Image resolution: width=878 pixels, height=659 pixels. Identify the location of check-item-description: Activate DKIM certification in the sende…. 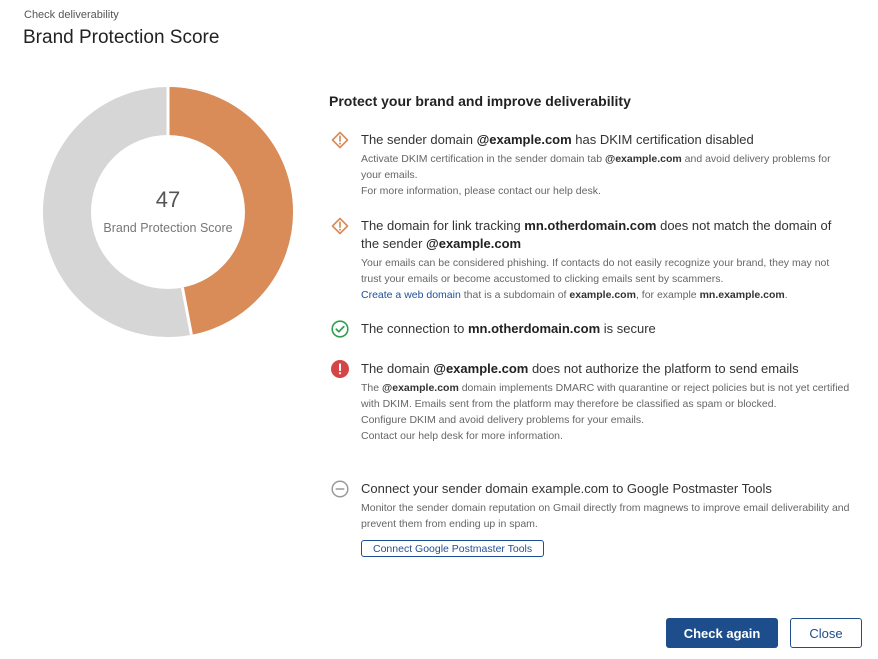
(596, 167).